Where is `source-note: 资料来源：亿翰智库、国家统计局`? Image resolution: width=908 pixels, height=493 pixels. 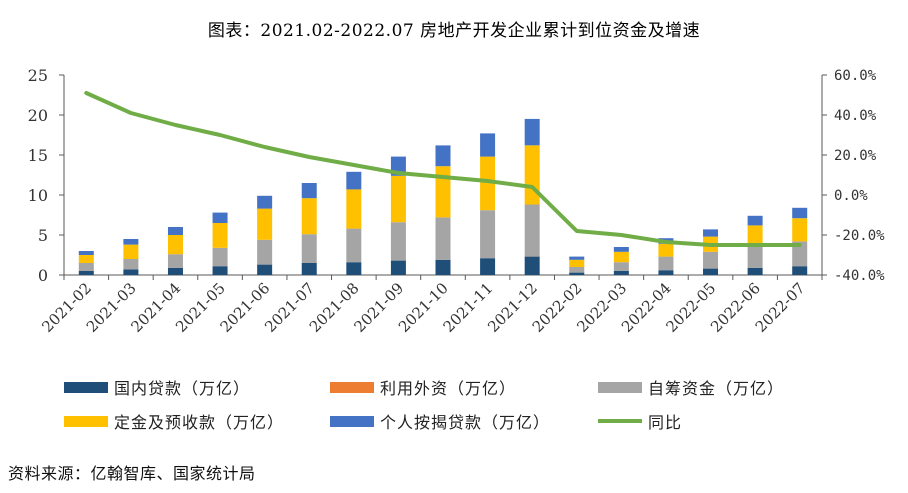
source-note: 资料来源：亿翰智库、国家统计局 is located at coordinates (132, 473).